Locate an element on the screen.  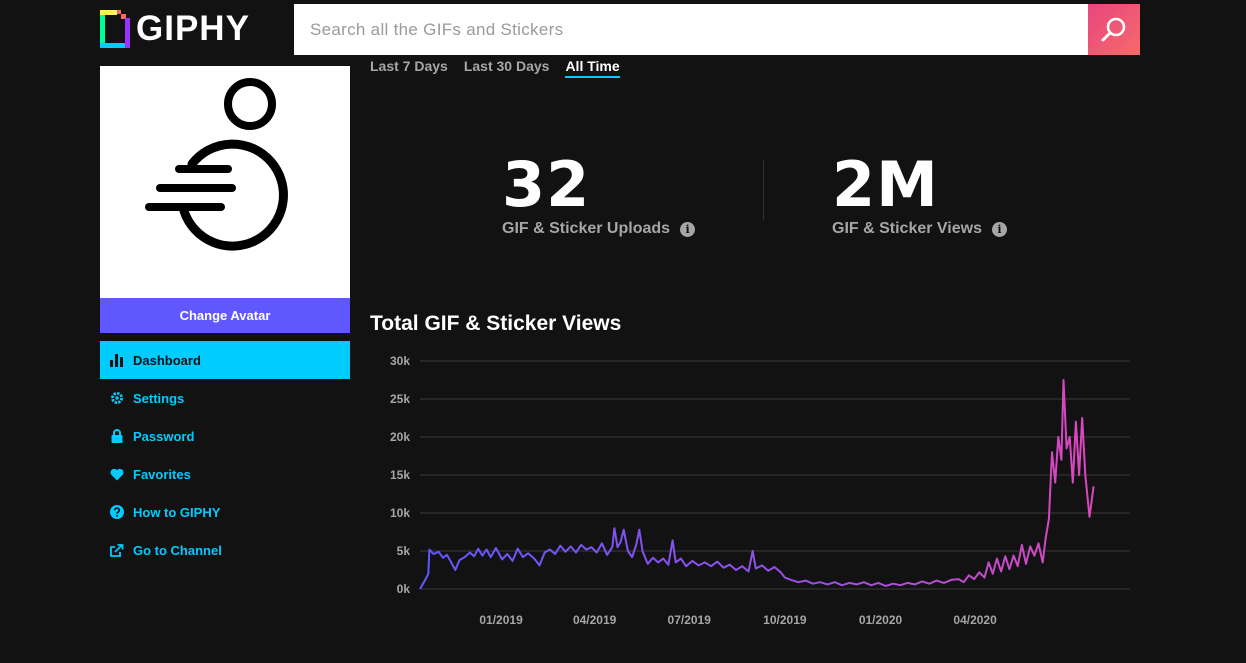
sidebar-item-label: Password is located at coordinates (164, 436).